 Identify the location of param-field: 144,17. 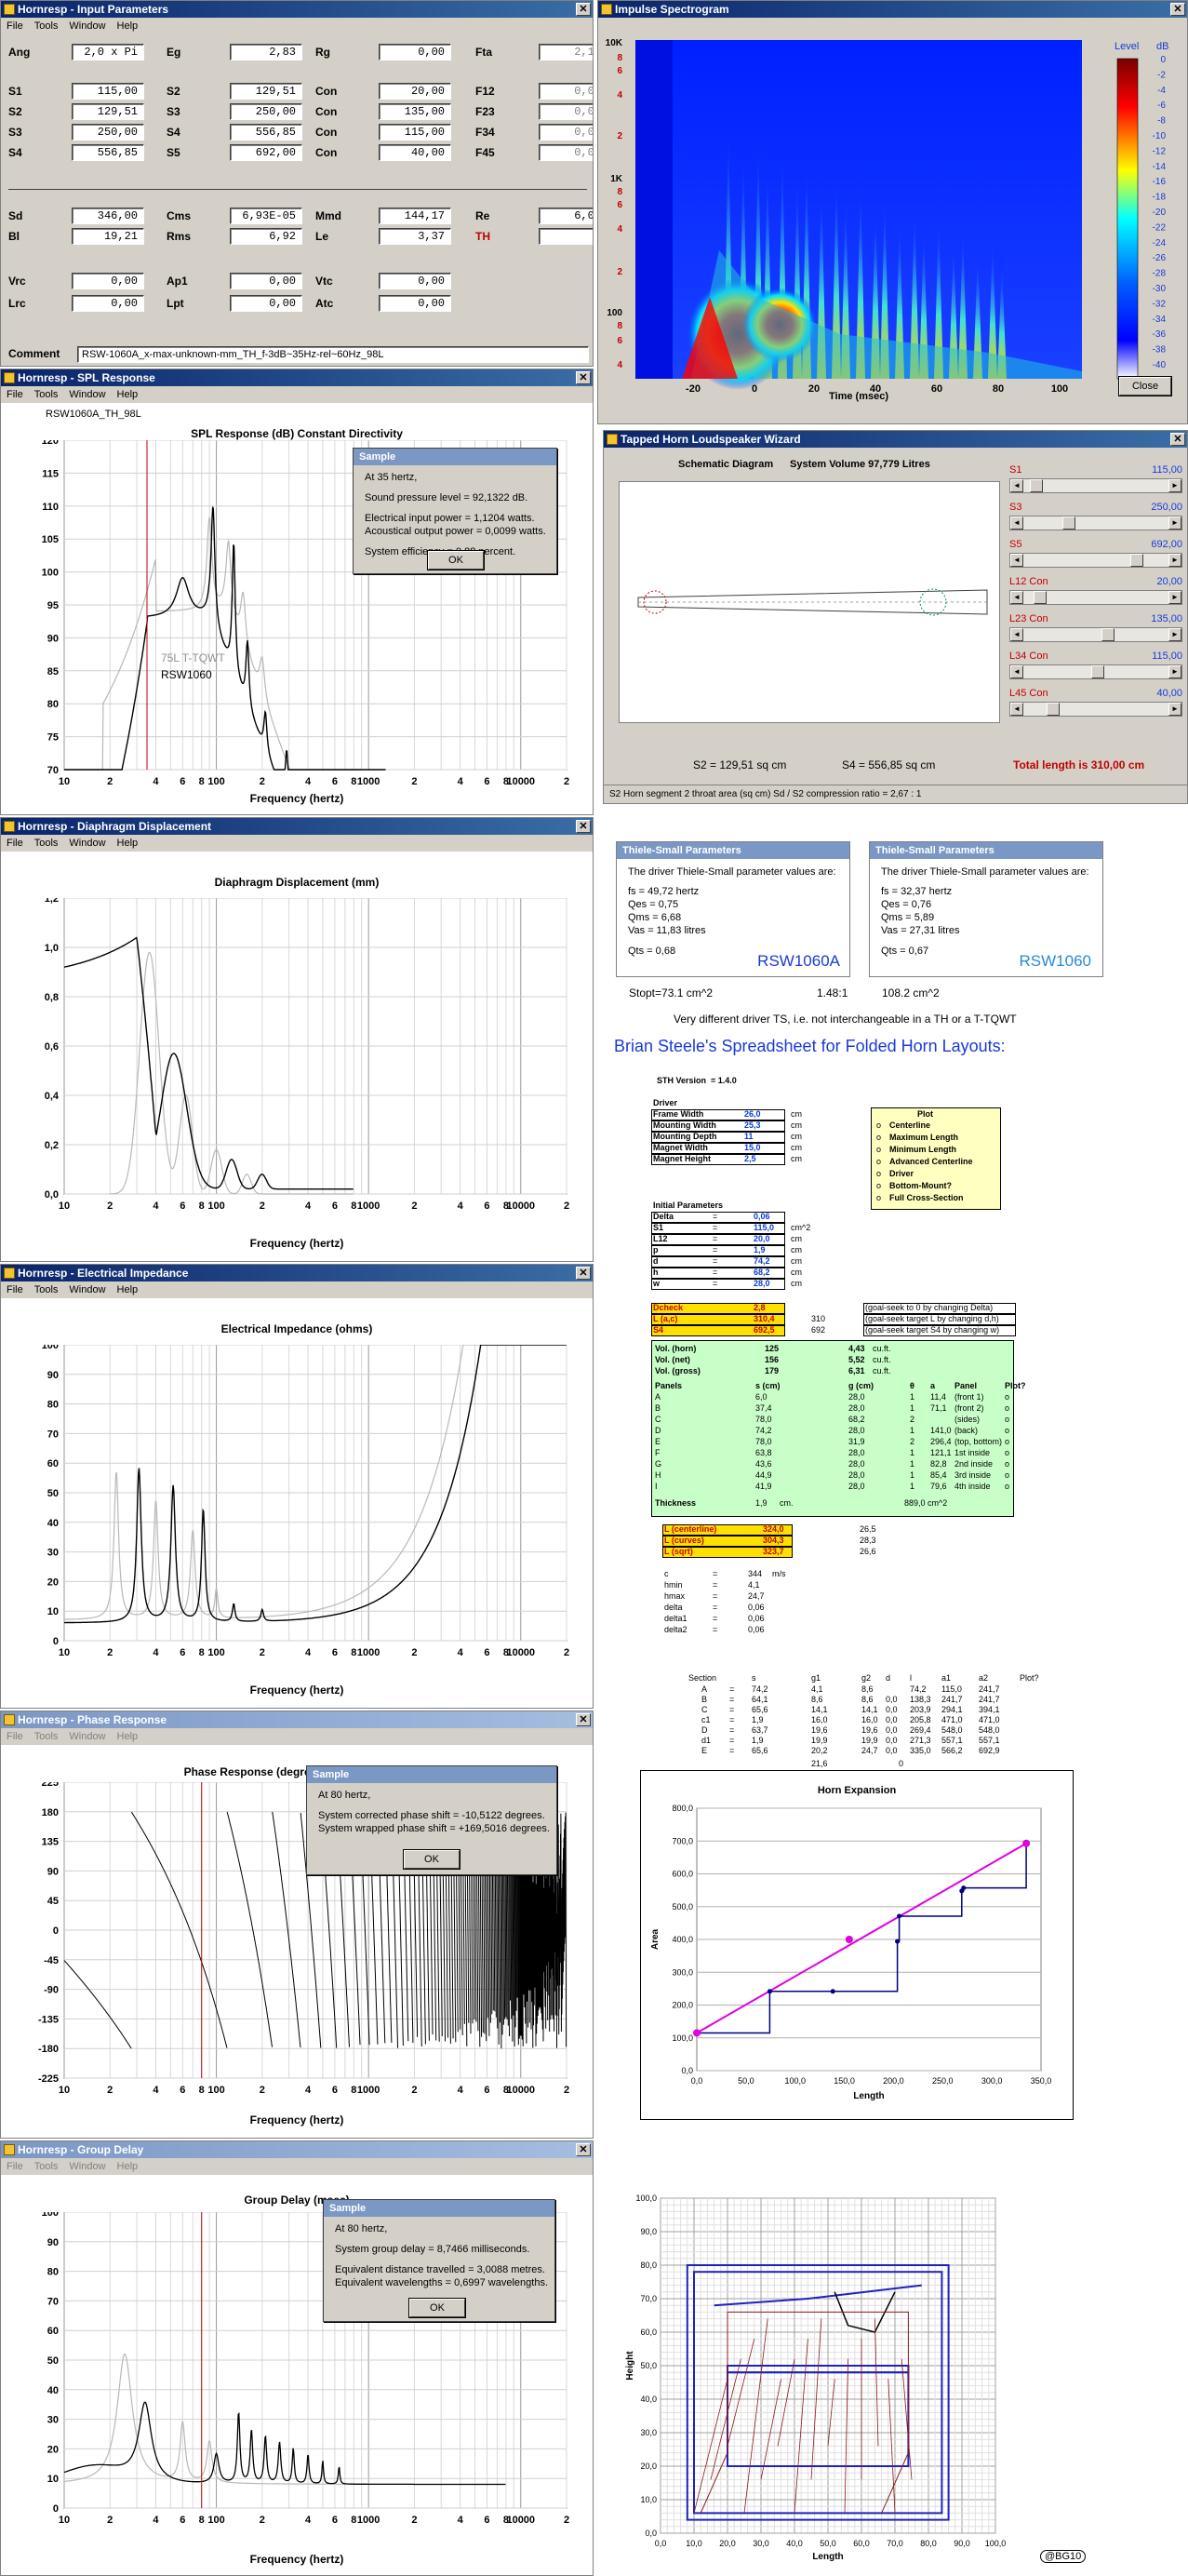
(415, 216).